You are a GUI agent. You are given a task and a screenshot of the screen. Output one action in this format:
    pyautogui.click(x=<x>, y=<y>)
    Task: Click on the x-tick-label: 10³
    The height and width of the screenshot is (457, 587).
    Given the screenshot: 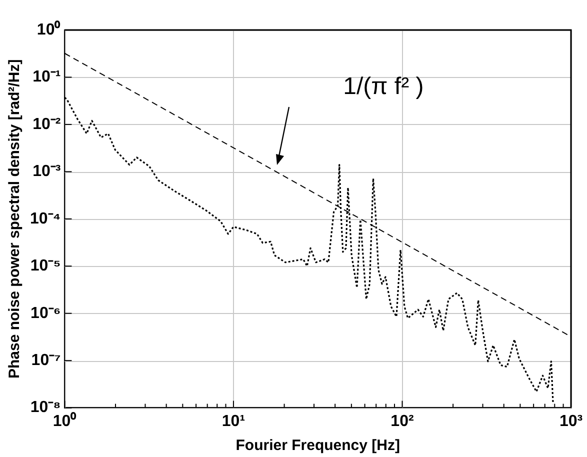 What is the action you would take?
    pyautogui.click(x=571, y=421)
    